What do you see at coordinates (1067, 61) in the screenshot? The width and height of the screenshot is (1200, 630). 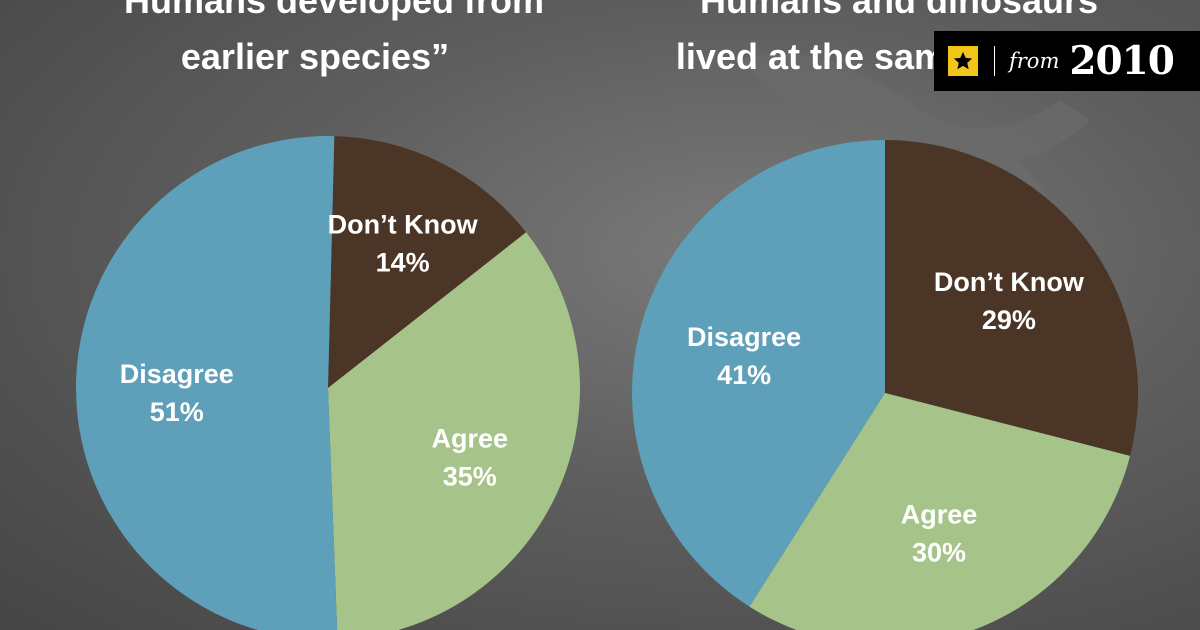 I see `year-badge: from 2010` at bounding box center [1067, 61].